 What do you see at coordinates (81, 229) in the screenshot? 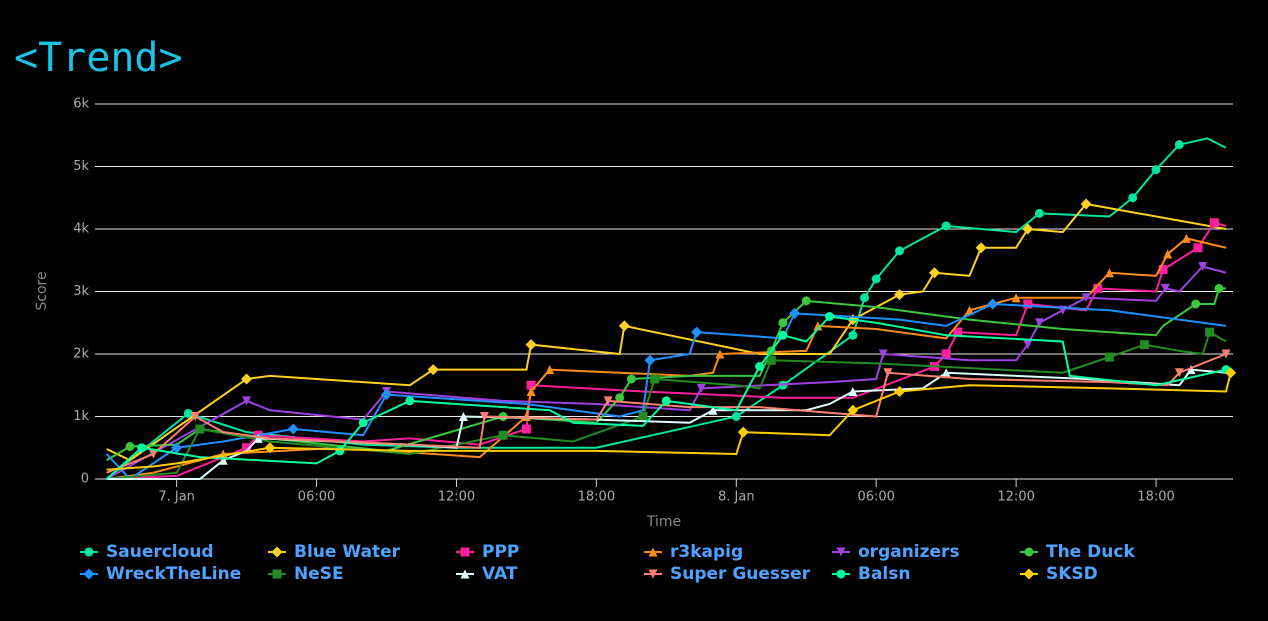
I see `y-tick-label: 4k` at bounding box center [81, 229].